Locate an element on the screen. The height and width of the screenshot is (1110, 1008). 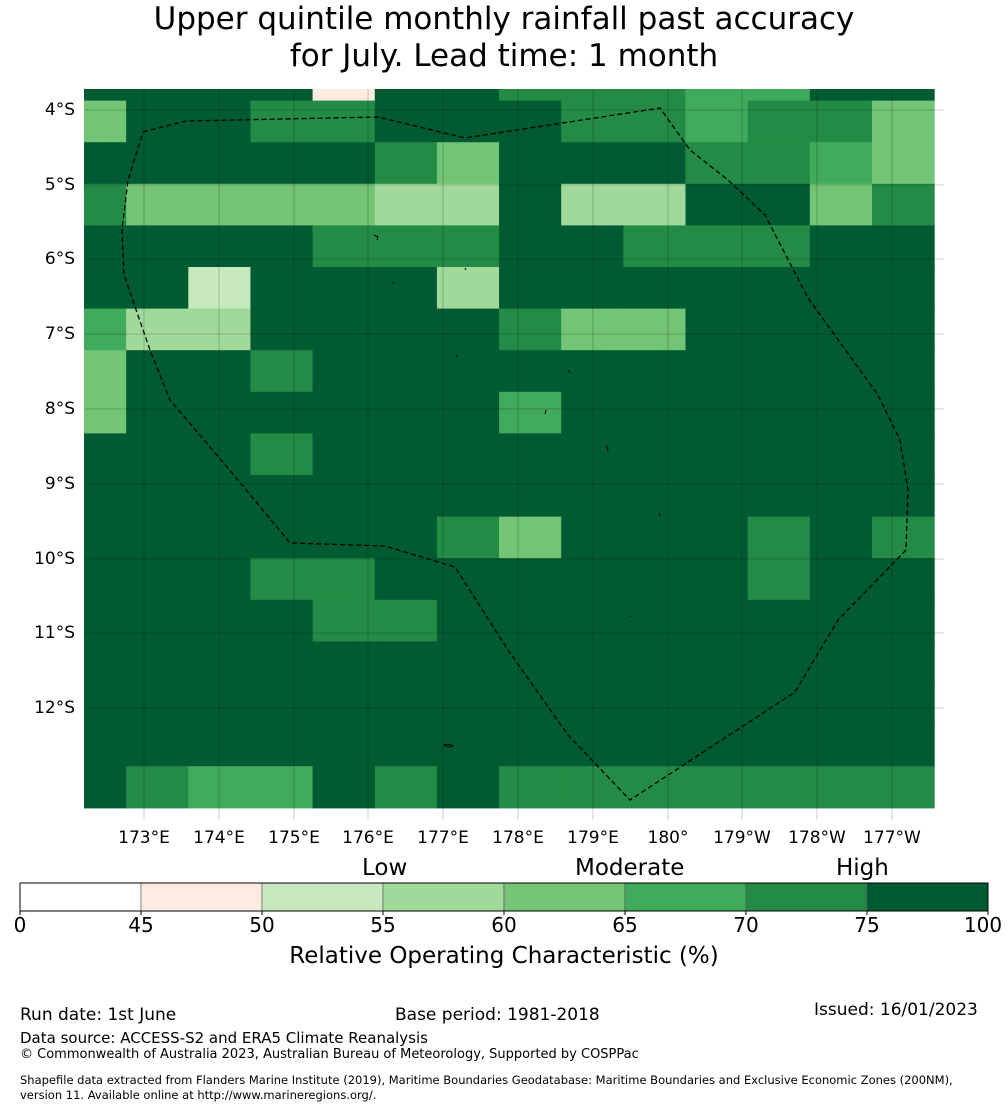
island-shape is located at coordinates (569, 371).